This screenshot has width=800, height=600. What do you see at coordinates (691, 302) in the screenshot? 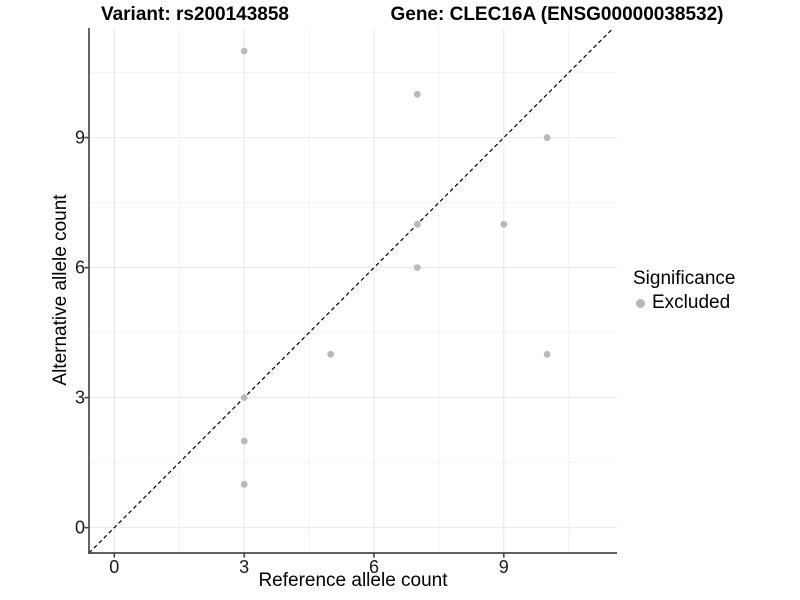
I see `legend-item-label: Excluded` at bounding box center [691, 302].